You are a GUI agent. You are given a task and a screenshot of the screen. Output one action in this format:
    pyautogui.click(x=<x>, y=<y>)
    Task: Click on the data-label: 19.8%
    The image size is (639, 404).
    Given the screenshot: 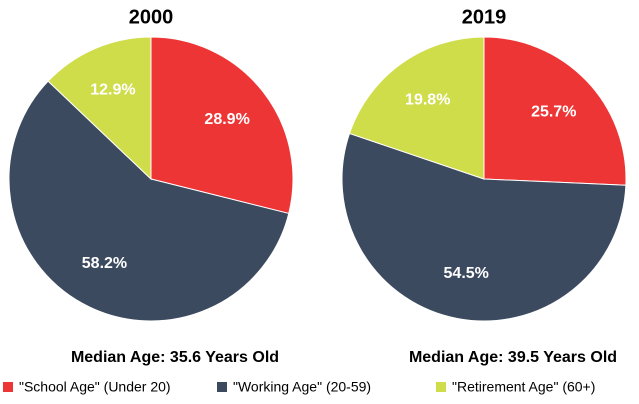 What is the action you would take?
    pyautogui.click(x=427, y=100)
    